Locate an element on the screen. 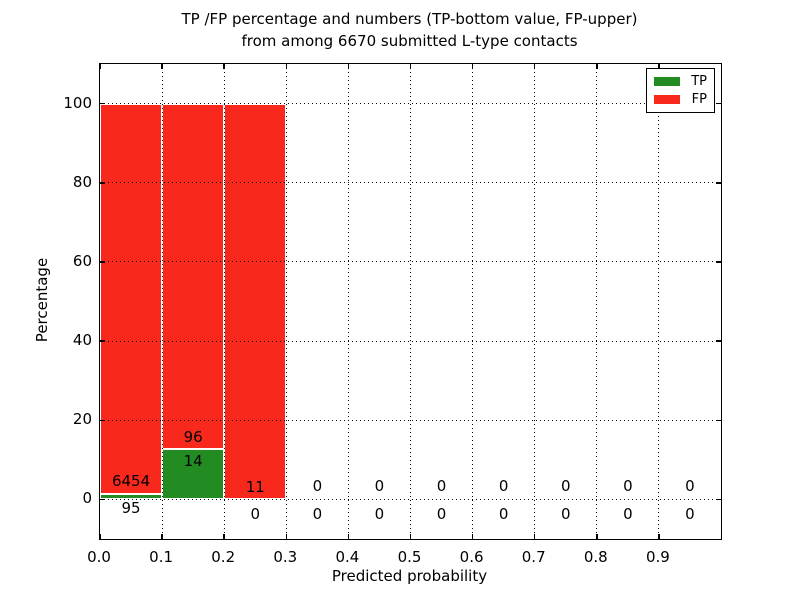 The height and width of the screenshot is (600, 800). x-tick-label: 0.8 is located at coordinates (595, 557).